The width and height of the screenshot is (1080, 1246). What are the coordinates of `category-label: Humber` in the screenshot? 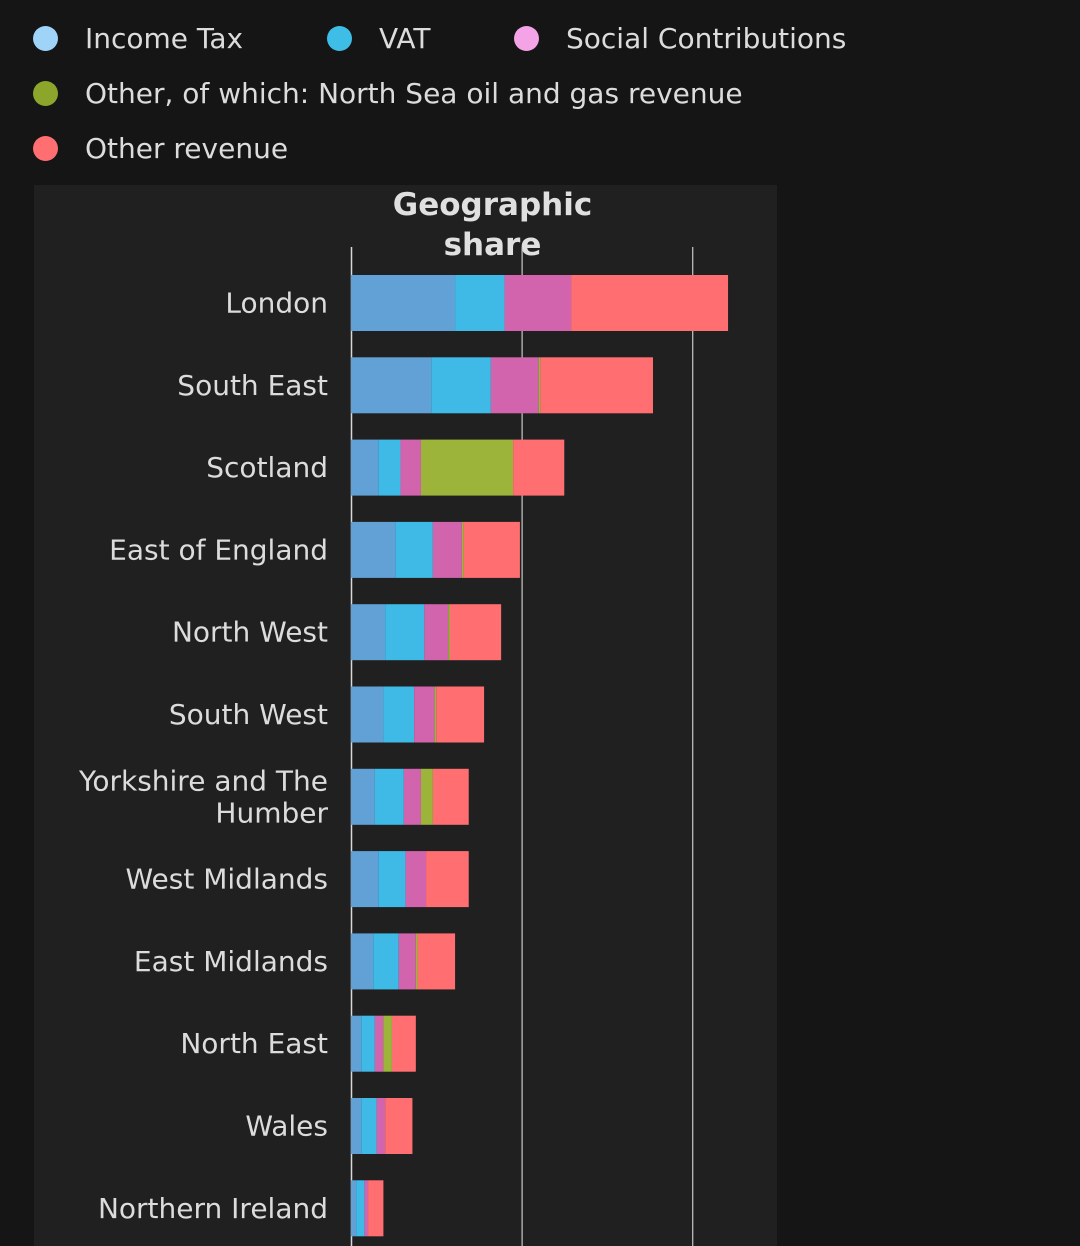 It's located at (271, 812).